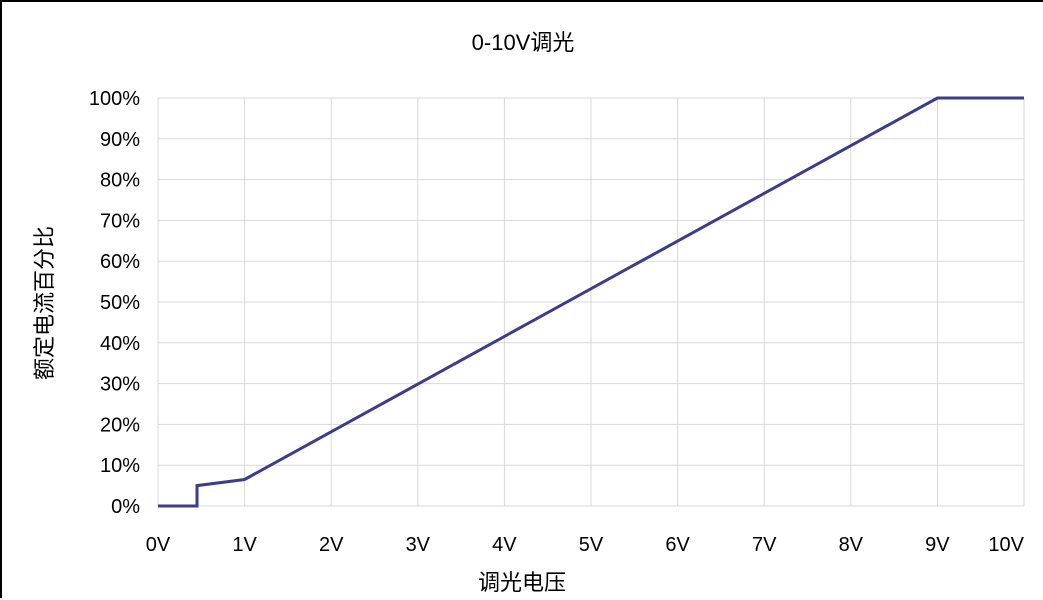  I want to click on y-tick-label: 70%, so click(120, 221).